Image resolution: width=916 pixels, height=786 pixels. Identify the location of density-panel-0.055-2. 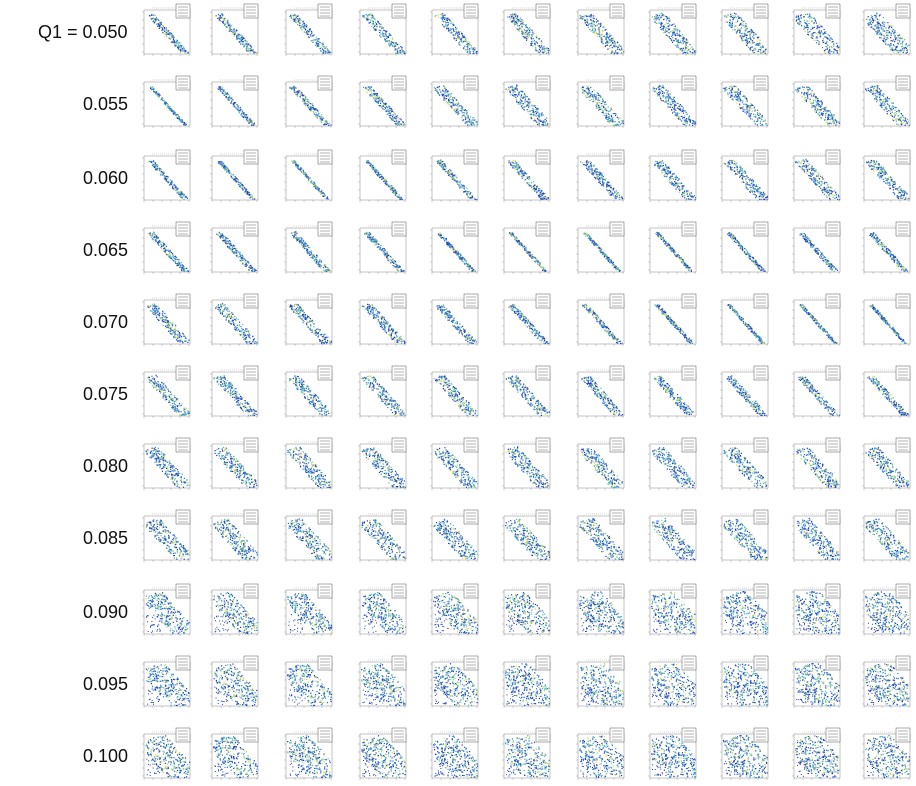
(237, 105).